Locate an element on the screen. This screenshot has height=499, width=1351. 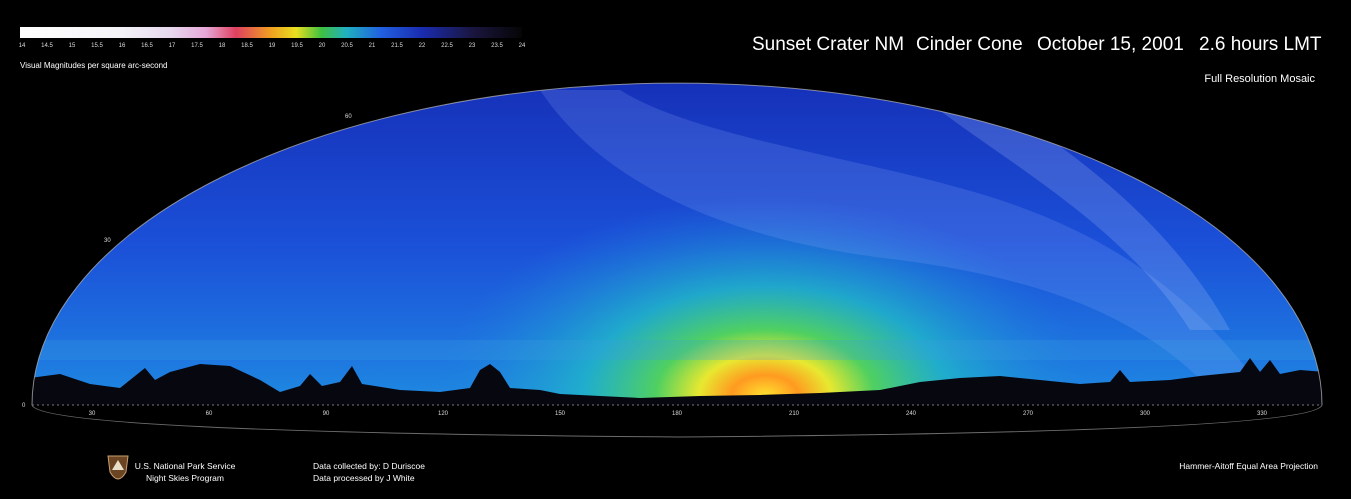
azimuth-labels: 30 60 90 120 150 180 210 240 270 300 330 is located at coordinates (678, 414).